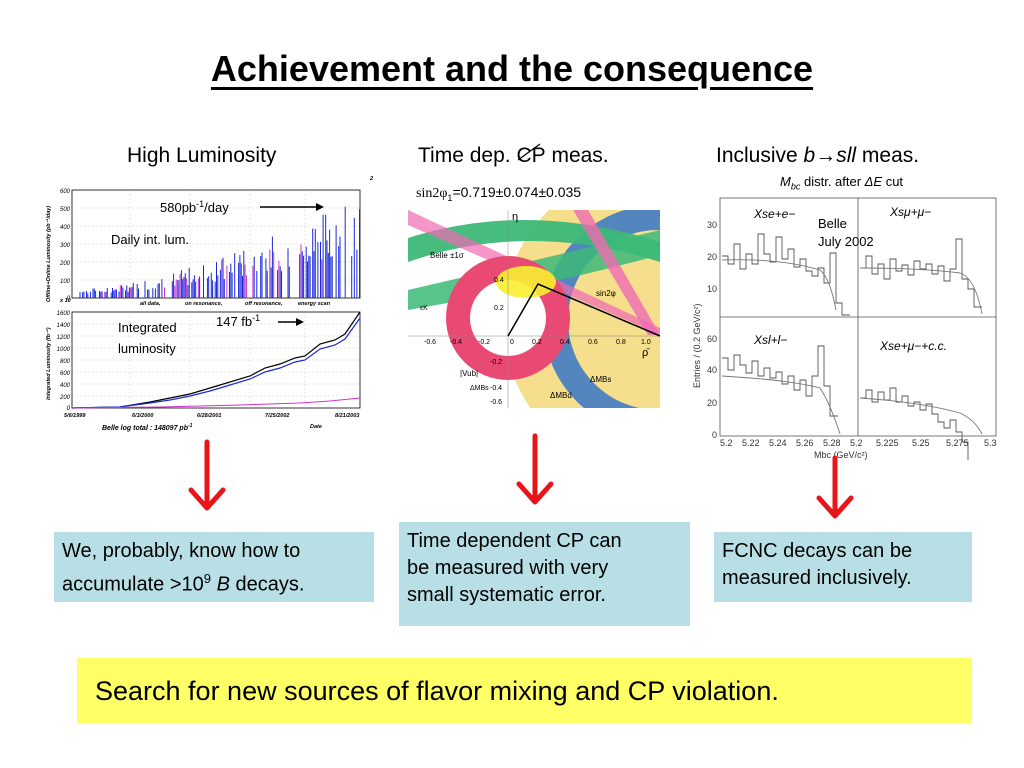  I want to click on ut-x-tick: 0.8, so click(621, 342).